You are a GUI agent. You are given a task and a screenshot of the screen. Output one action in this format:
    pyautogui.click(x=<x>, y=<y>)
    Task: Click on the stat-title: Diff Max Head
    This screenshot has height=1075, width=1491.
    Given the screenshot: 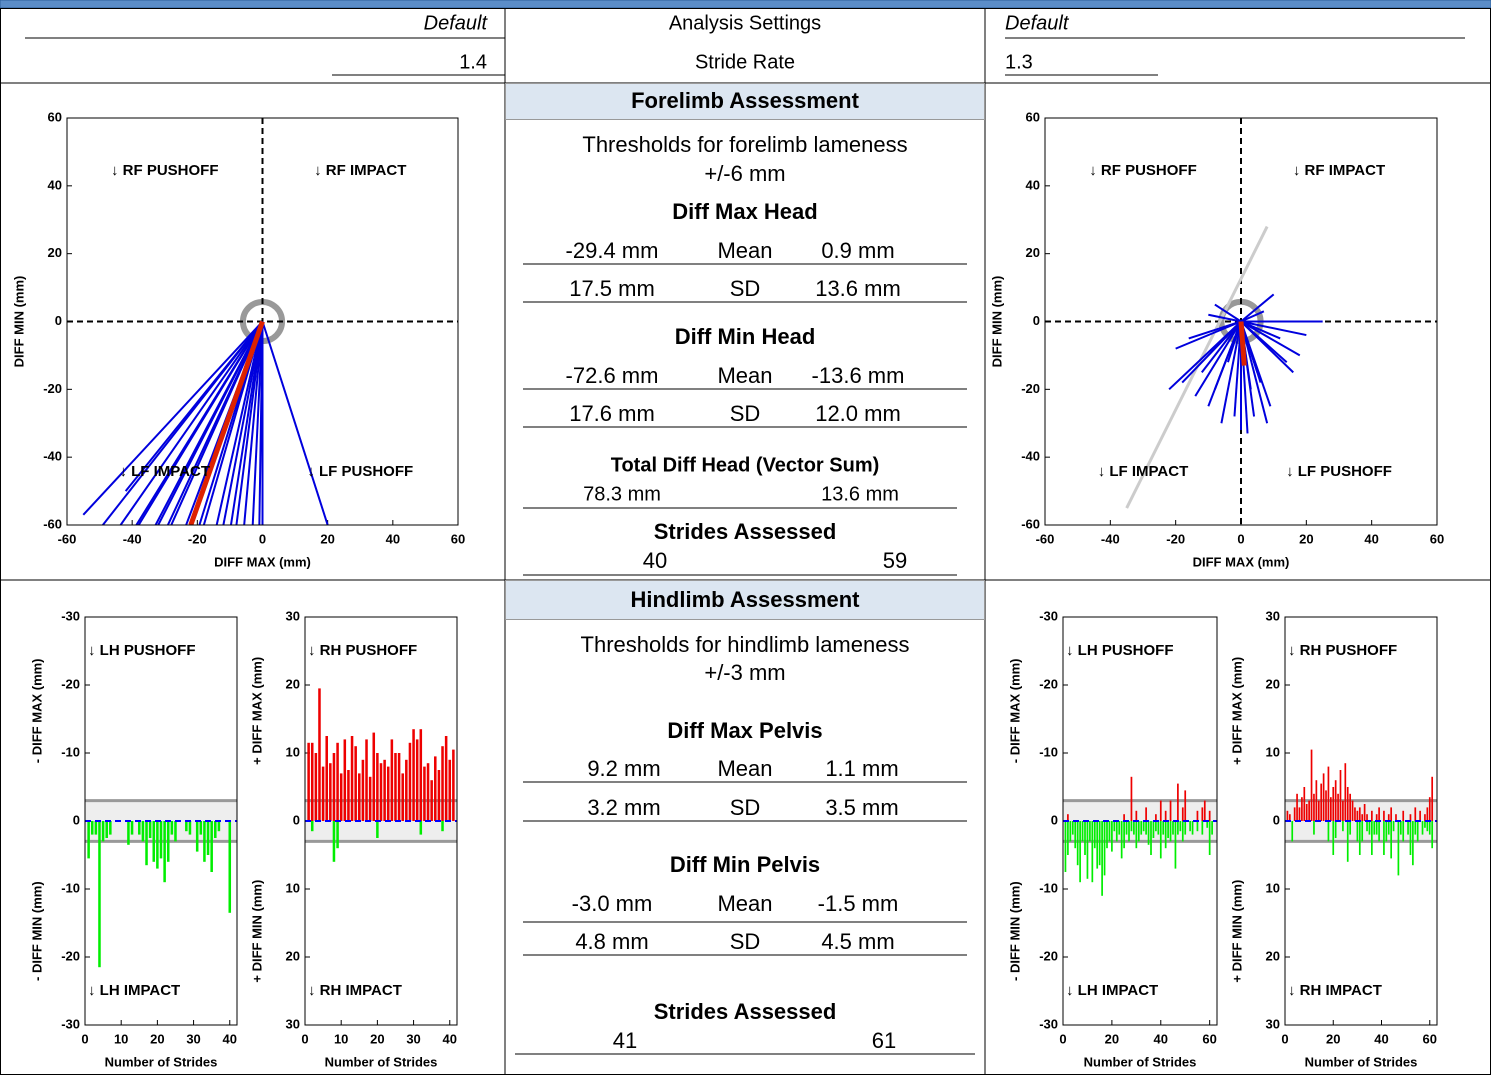 What is the action you would take?
    pyautogui.click(x=744, y=211)
    